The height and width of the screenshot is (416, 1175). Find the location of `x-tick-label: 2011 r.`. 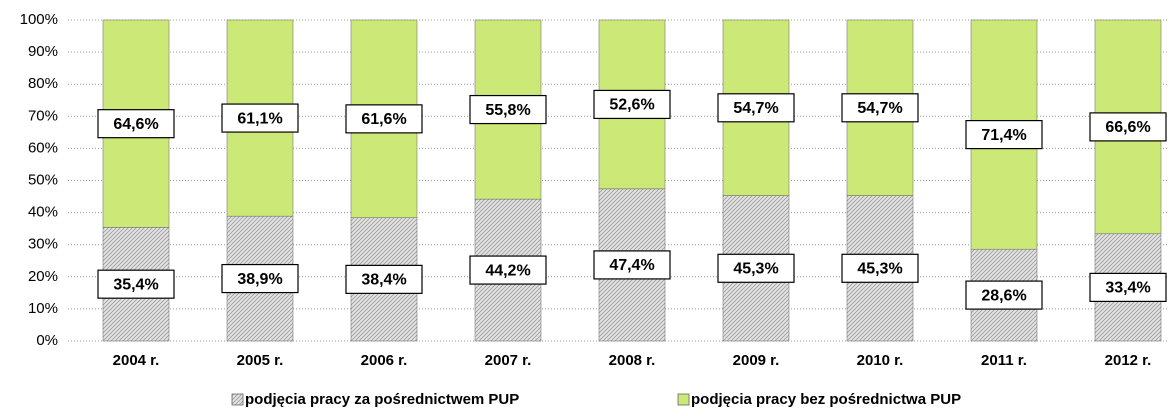

x-tick-label: 2011 r. is located at coordinates (1004, 360).